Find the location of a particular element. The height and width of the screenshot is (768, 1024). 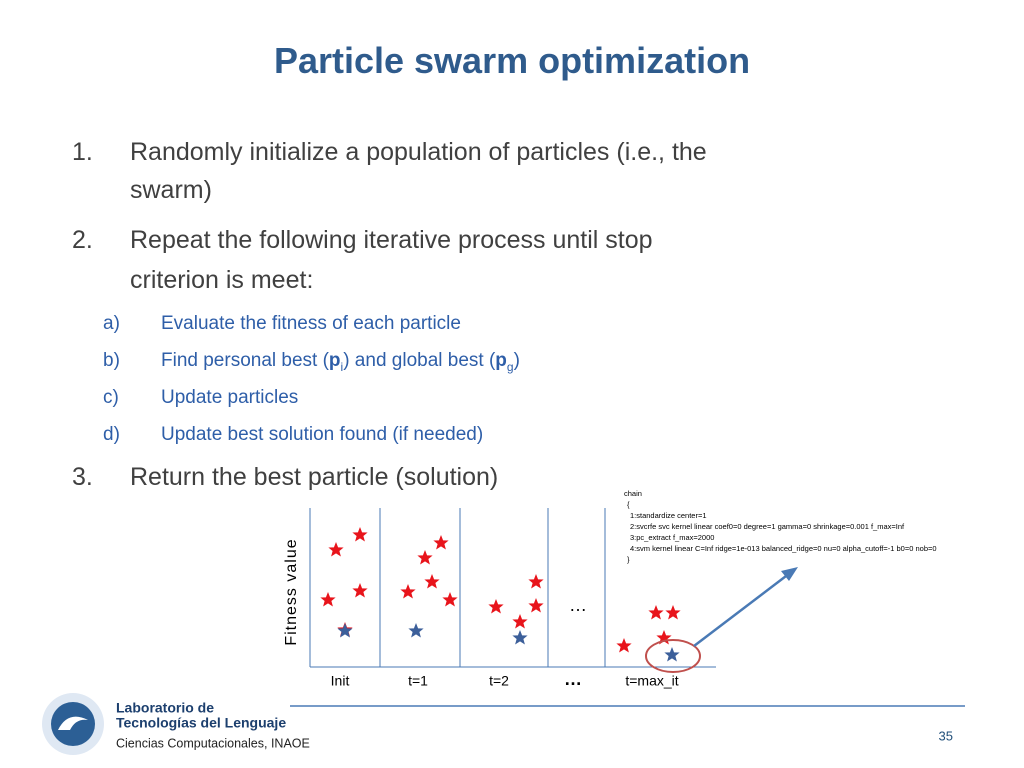

axes is located at coordinates (512, 588).